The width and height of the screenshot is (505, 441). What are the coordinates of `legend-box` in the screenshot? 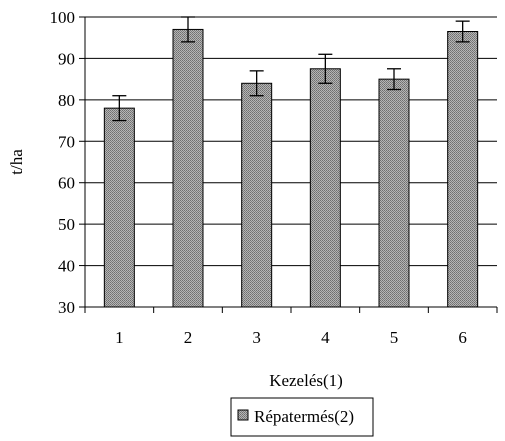 It's located at (302, 417).